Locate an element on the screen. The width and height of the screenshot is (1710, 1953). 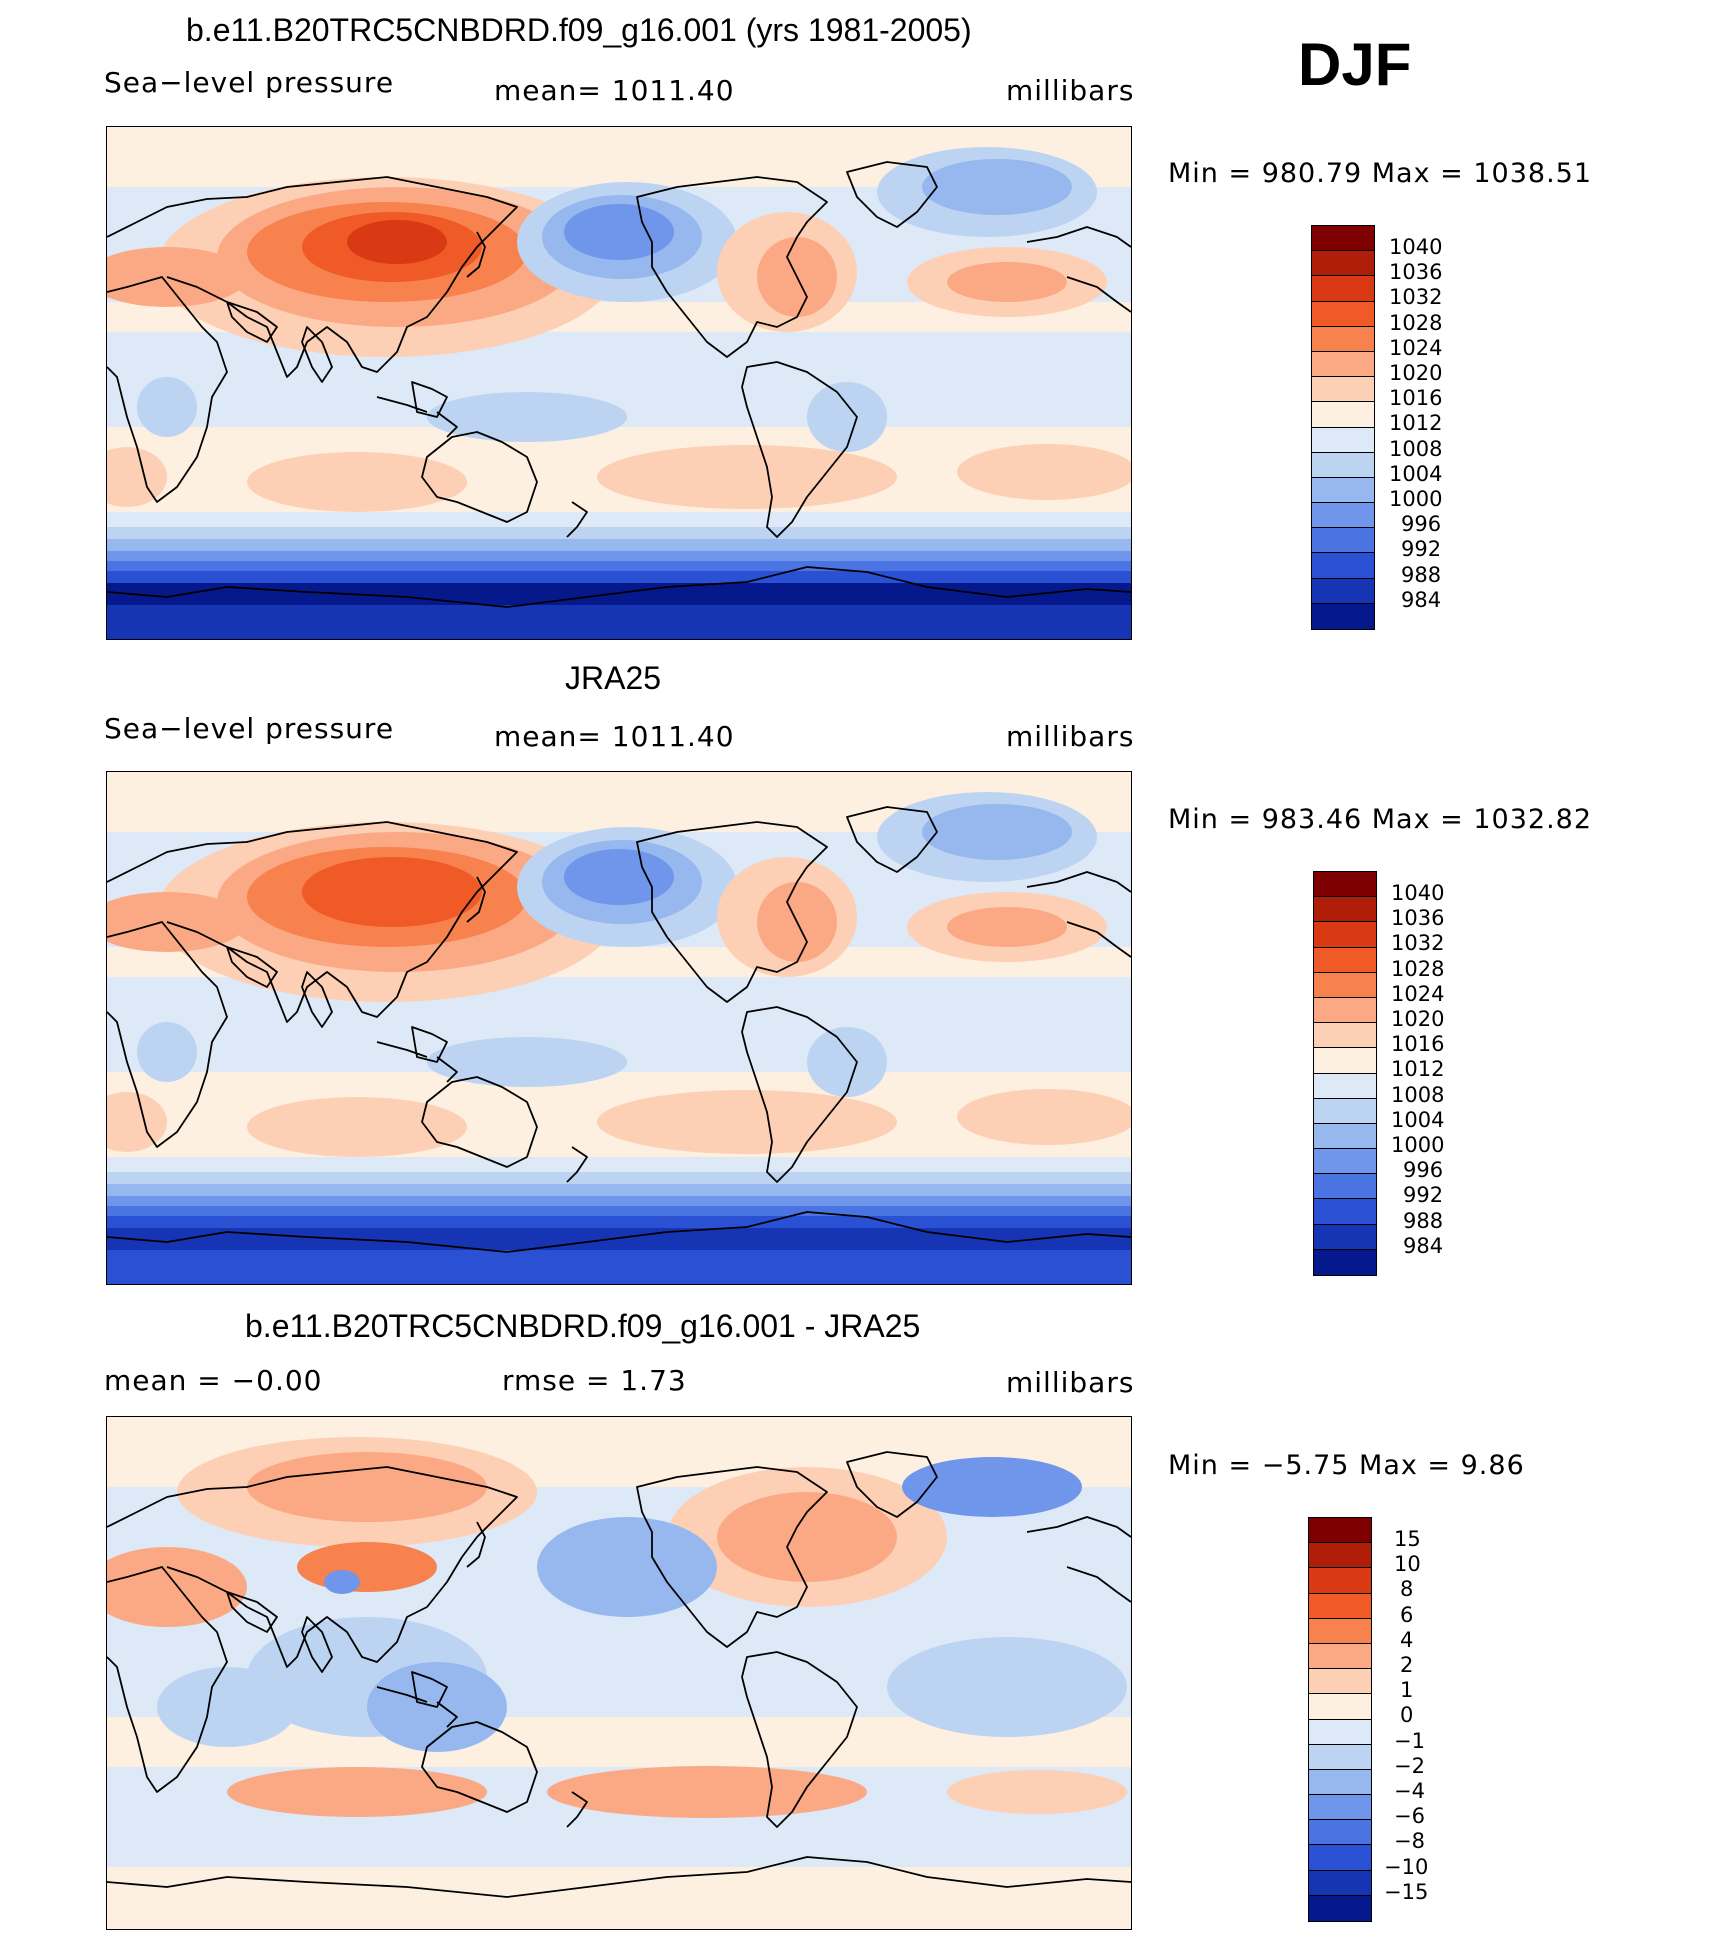
colorbar-obs is located at coordinates (1345, 1073).